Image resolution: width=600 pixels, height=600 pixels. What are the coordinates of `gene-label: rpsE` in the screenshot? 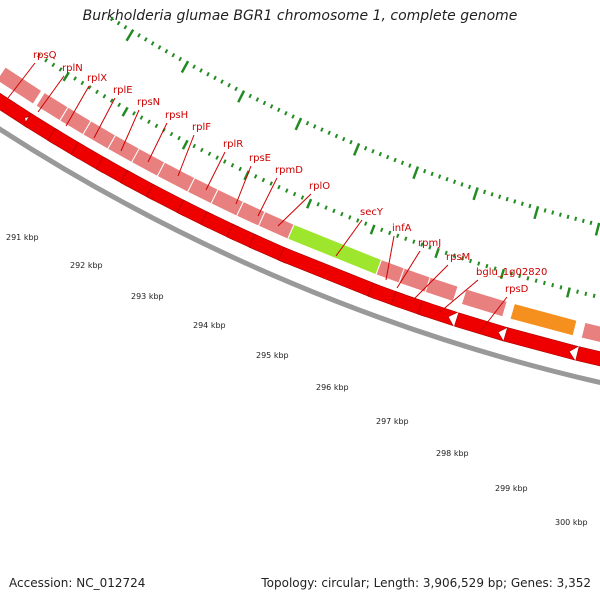 It's located at (260, 158).